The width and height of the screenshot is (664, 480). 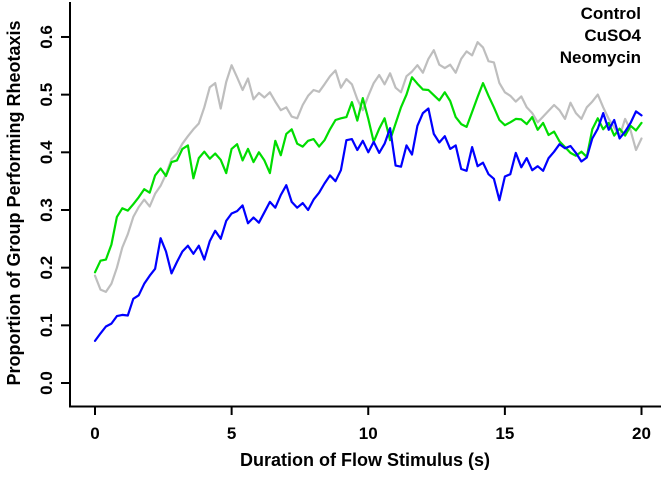 I want to click on y-tick-label: 0.1, so click(x=46, y=326).